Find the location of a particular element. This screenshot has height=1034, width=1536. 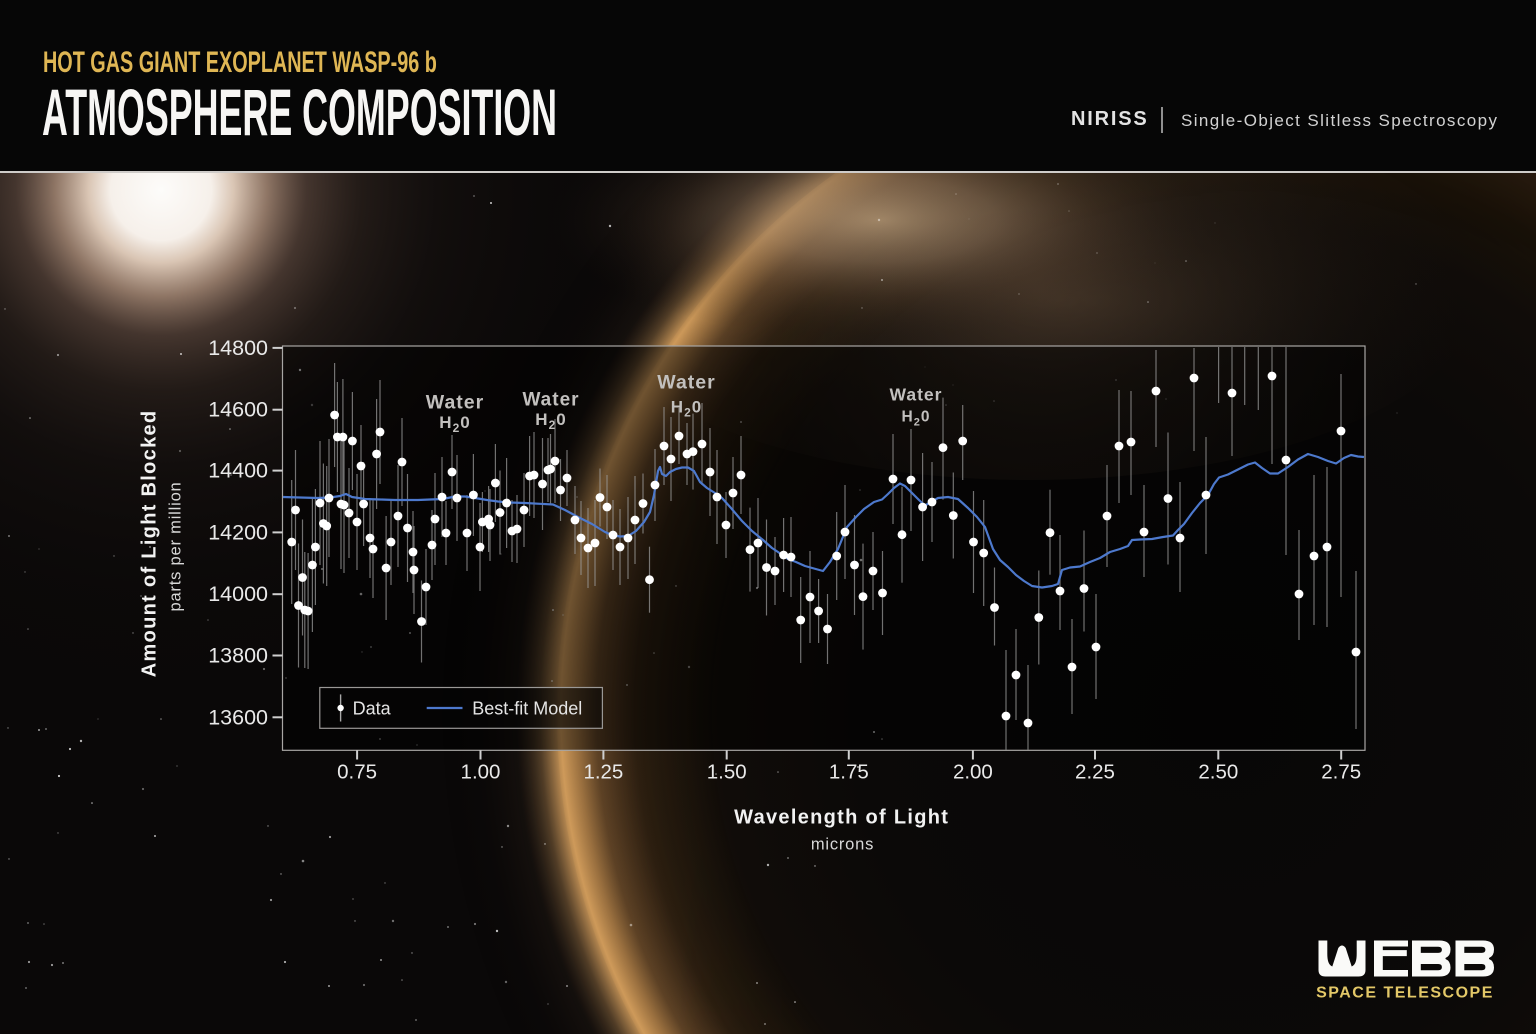

svg-text: 14800 is located at coordinates (238, 348).